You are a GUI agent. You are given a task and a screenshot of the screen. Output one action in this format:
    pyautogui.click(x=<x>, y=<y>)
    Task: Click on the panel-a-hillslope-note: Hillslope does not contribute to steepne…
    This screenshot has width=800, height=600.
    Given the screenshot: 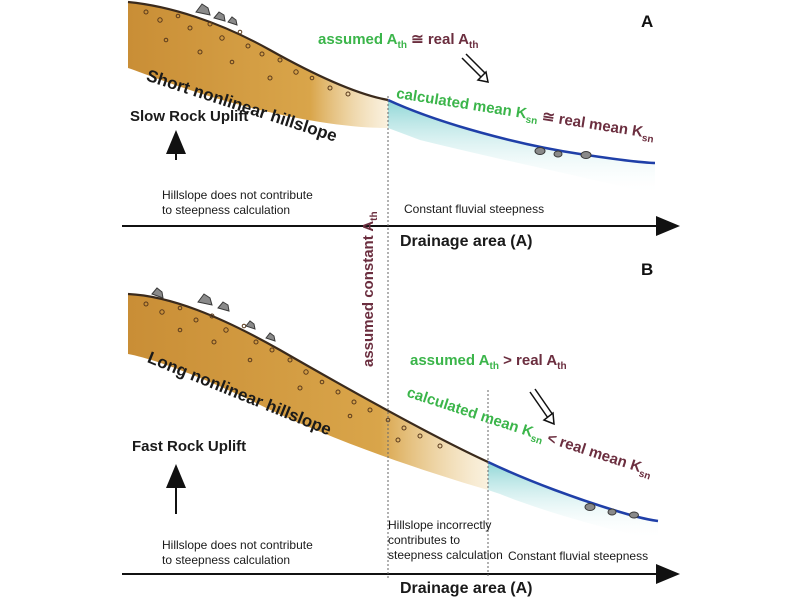 What is the action you would take?
    pyautogui.click(x=237, y=203)
    